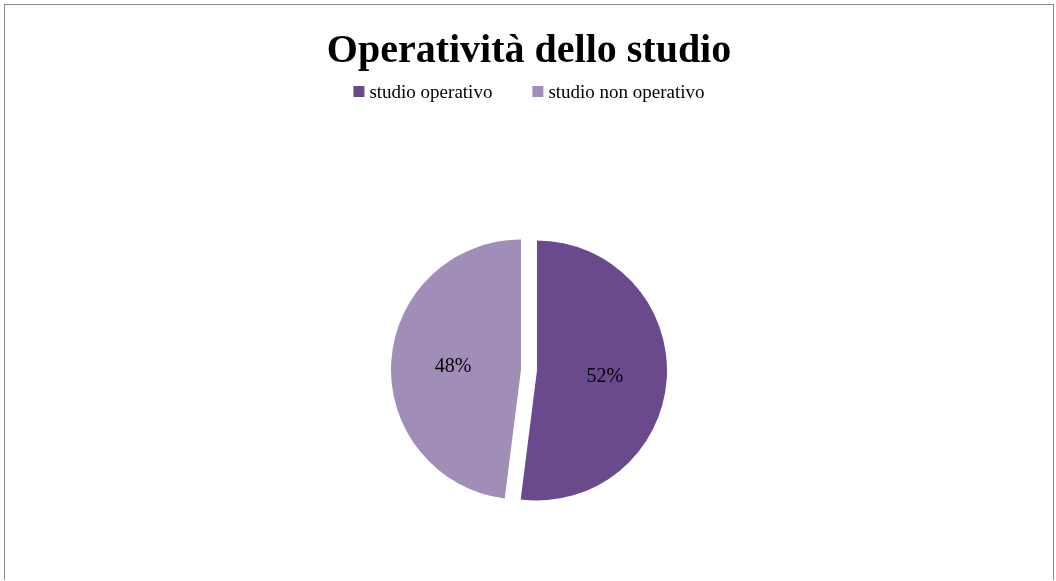 The height and width of the screenshot is (581, 1056). I want to click on legend-label: studio operativo, so click(431, 91).